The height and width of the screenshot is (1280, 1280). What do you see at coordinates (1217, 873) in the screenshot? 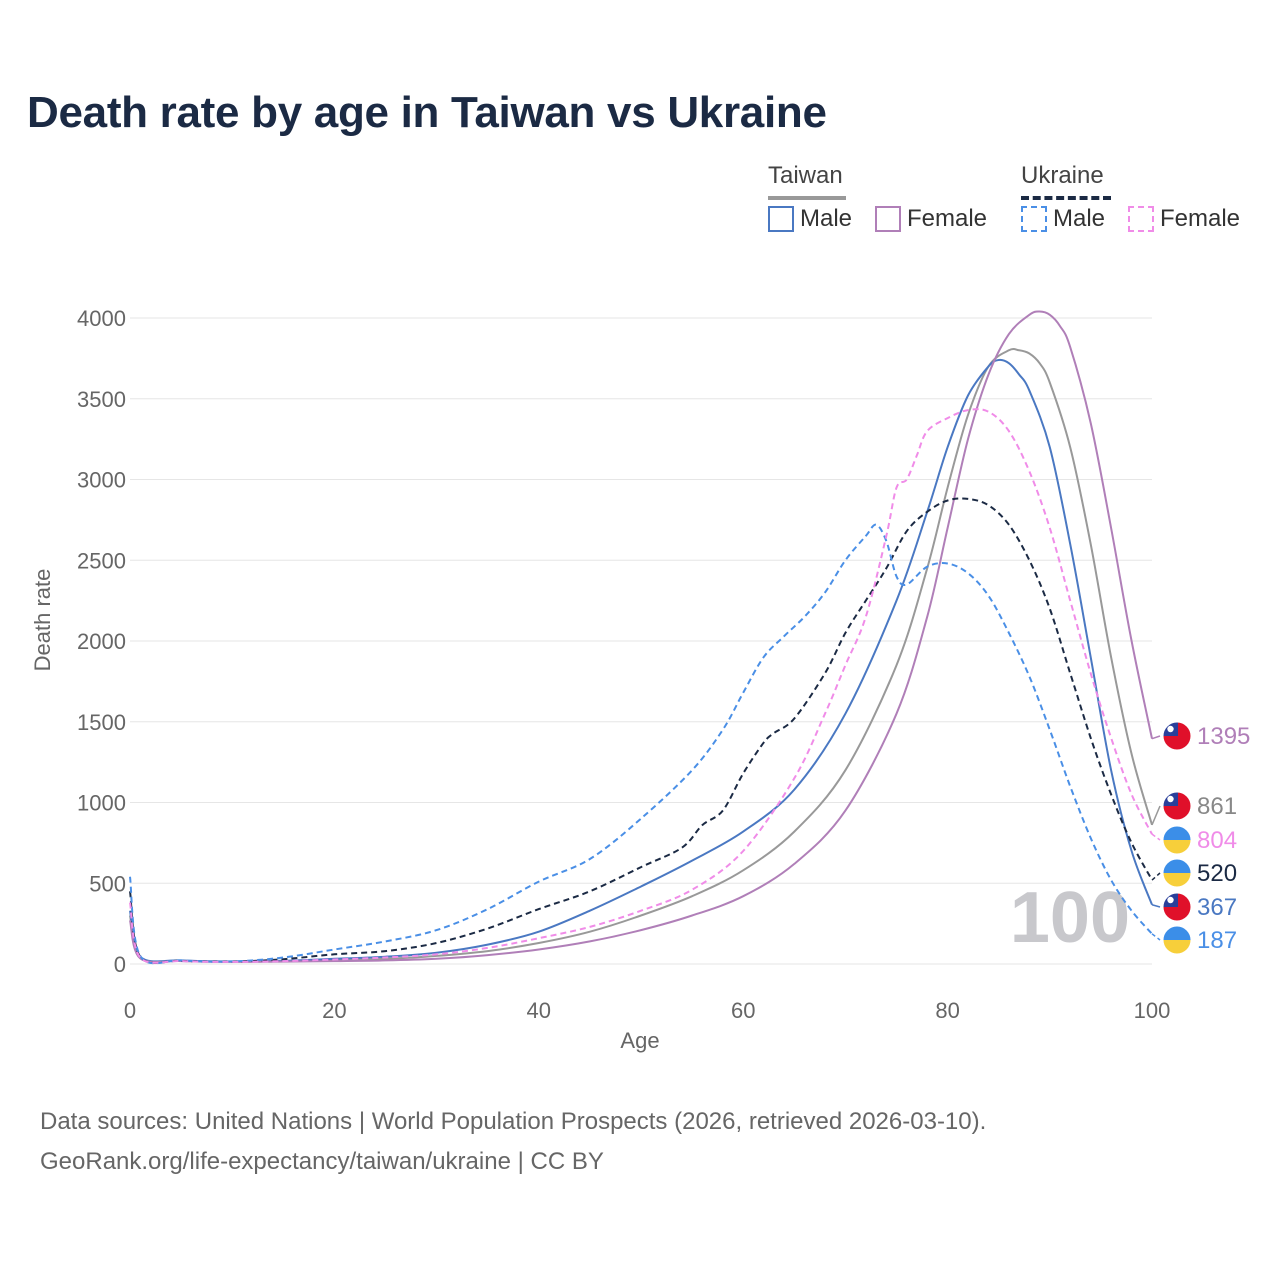
I see `end-value-label: 520` at bounding box center [1217, 873].